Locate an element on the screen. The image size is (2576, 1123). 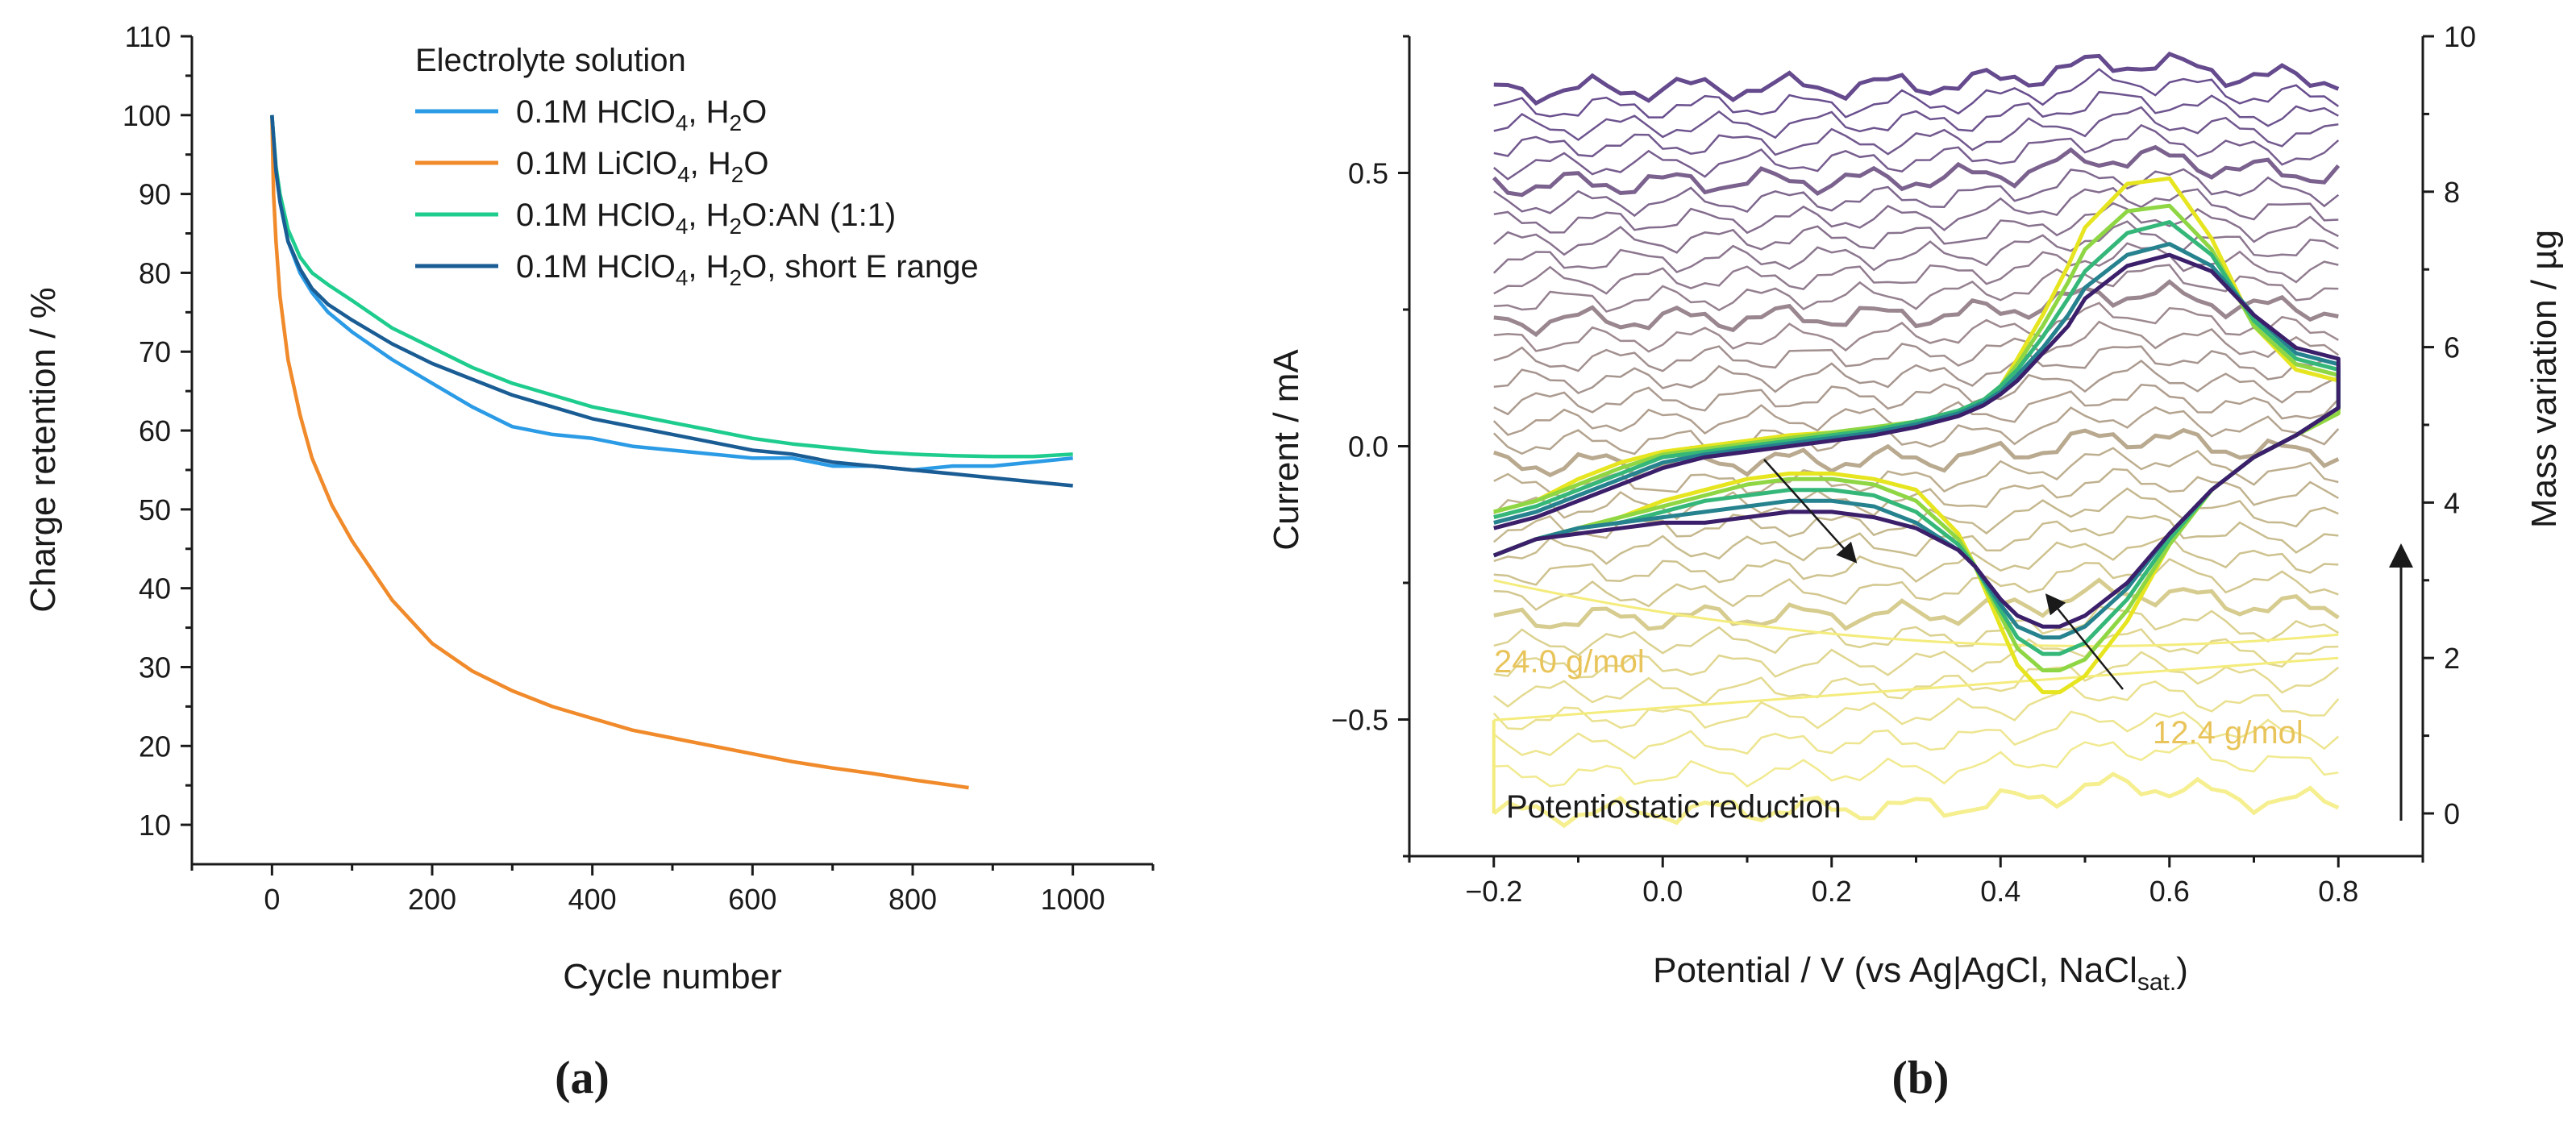
panel-b-x-axis-label: Potential / V (vs Ag|AgCl, NaClsat.) is located at coordinates (1921, 973).